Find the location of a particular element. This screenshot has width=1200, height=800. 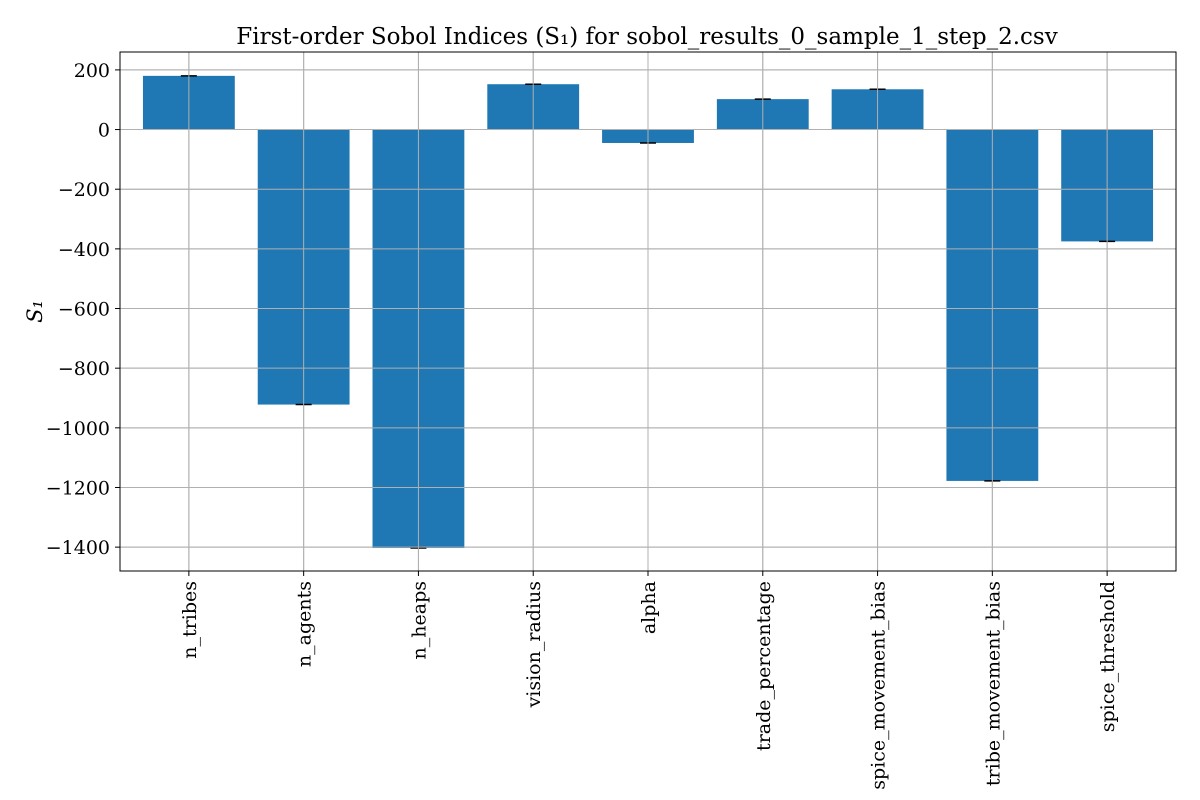

x-tick-label: spice_threshold is located at coordinates (1108, 656).